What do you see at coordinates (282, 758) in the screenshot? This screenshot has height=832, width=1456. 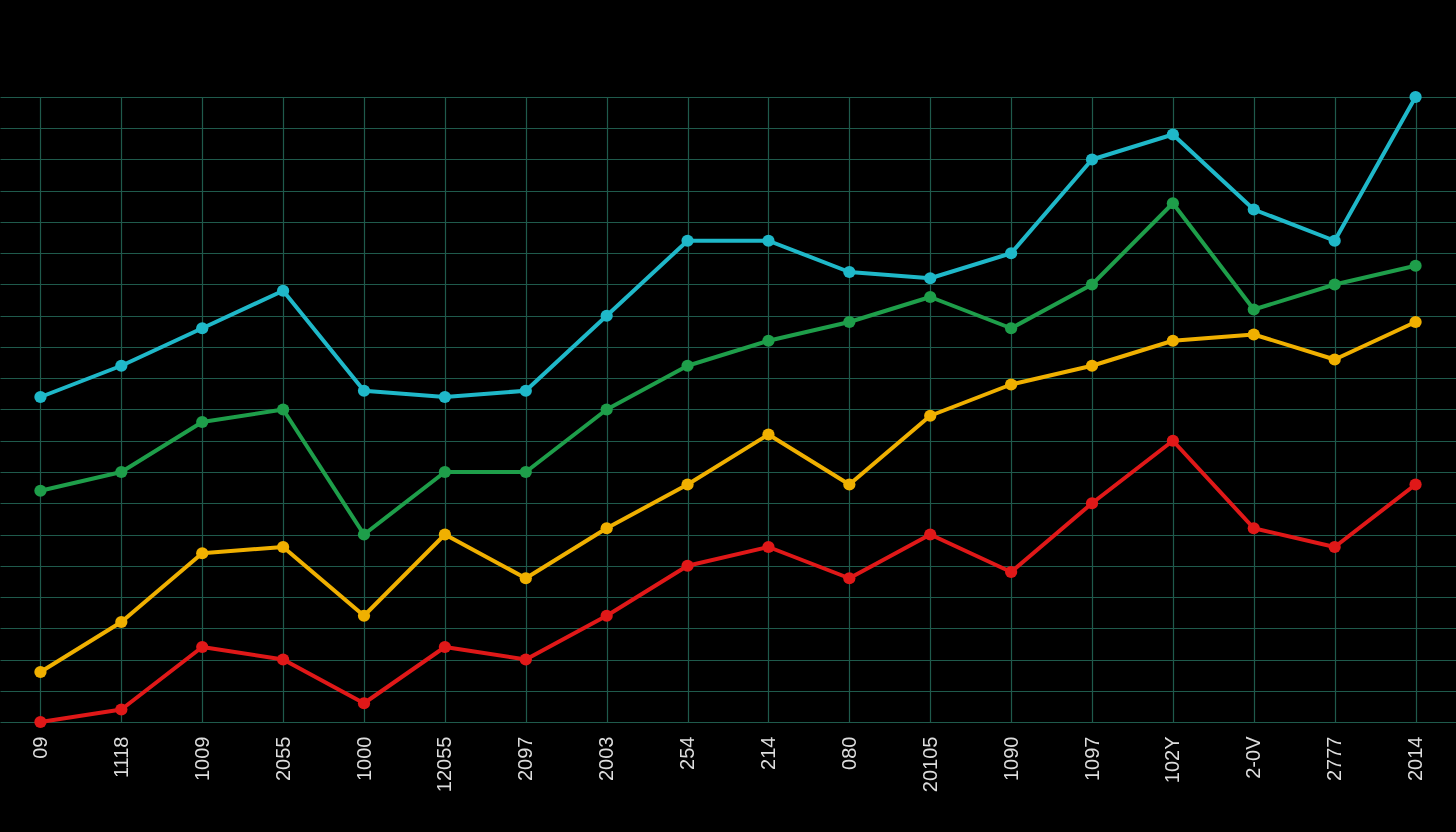 I see `x-tick-label: 2055` at bounding box center [282, 758].